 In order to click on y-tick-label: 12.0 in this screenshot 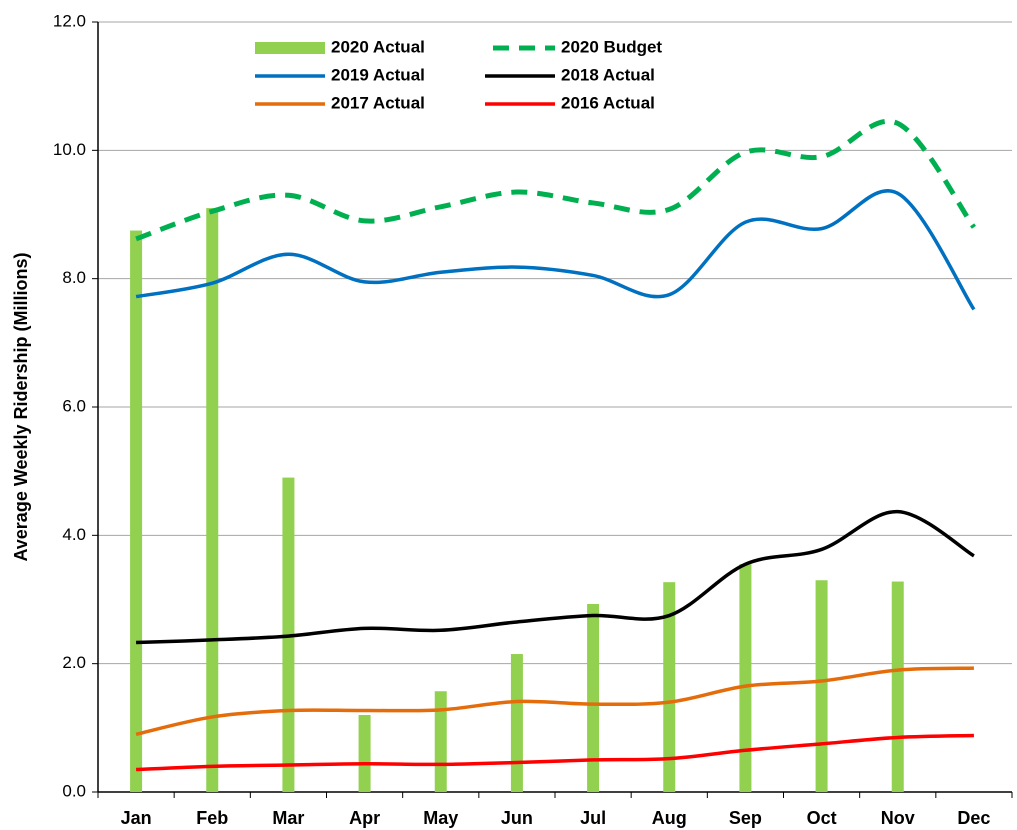, I will do `click(69, 20)`.